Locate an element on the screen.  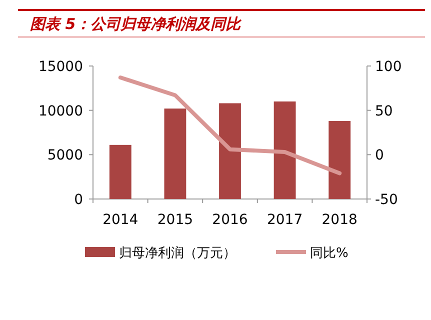
x-tick-label: 2017 is located at coordinates (284, 220).